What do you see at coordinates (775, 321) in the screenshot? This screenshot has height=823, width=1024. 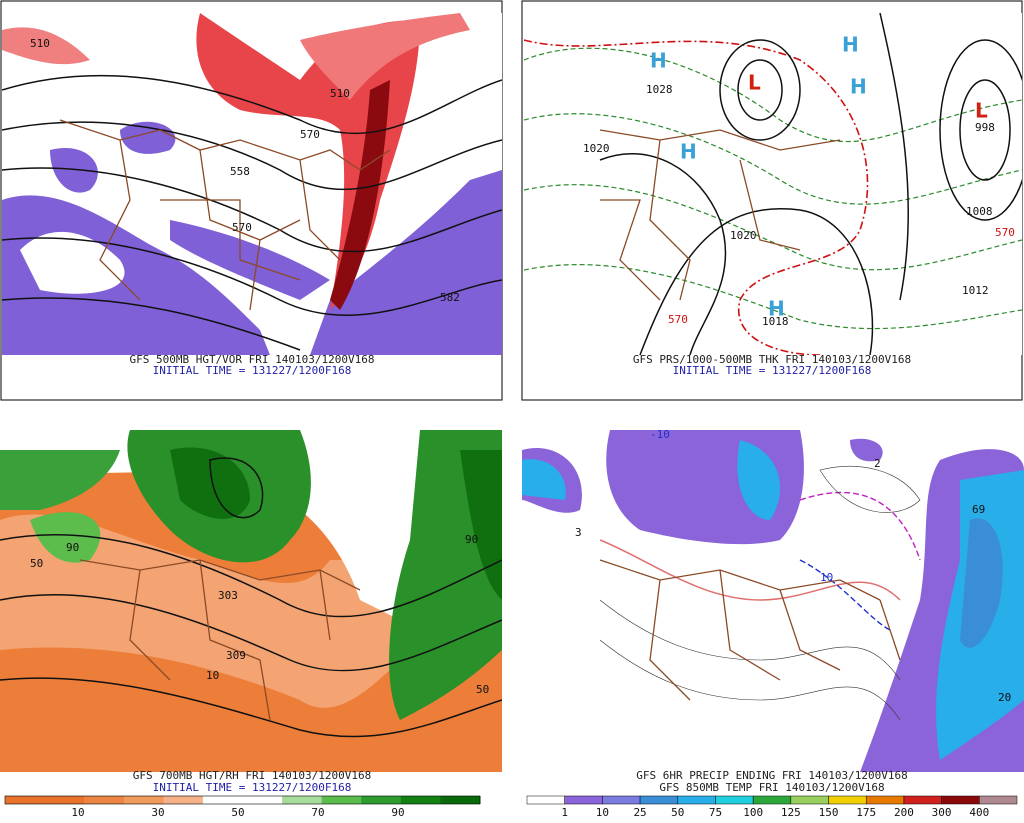 I see `isobar-label: 1018` at bounding box center [775, 321].